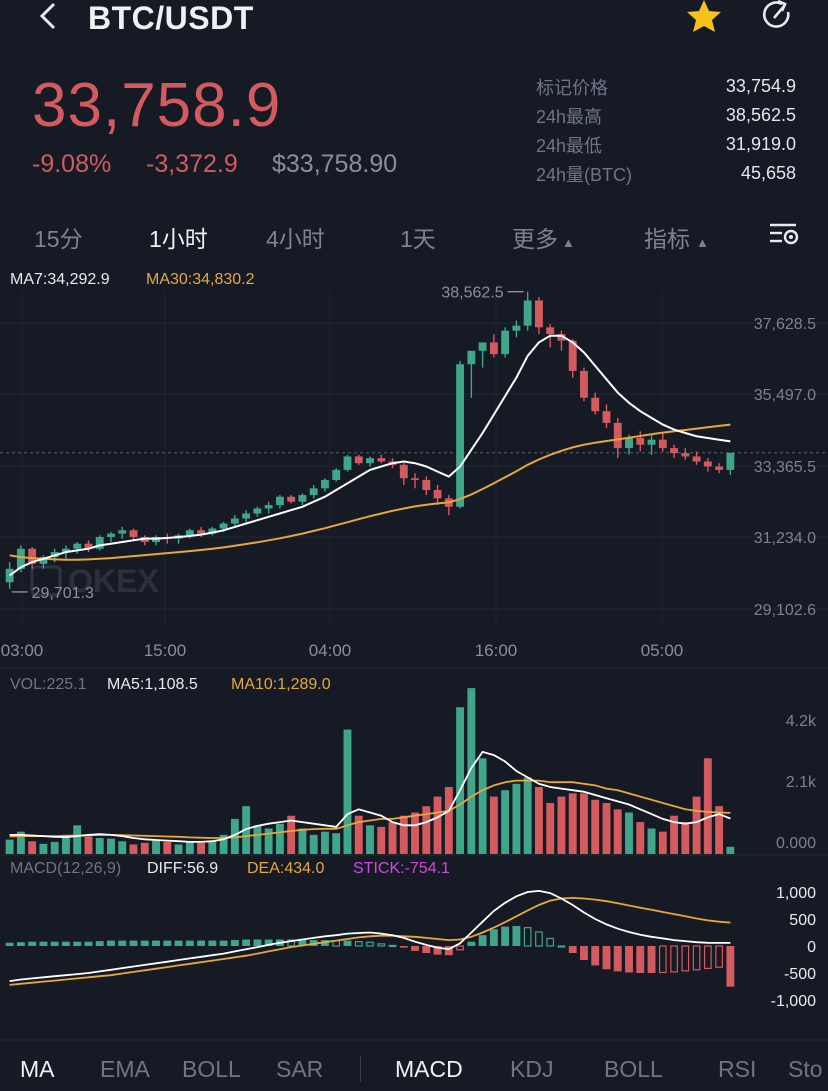  Describe the element at coordinates (211, 1069) in the screenshot. I see `tab-boll-main: BOLL` at that location.